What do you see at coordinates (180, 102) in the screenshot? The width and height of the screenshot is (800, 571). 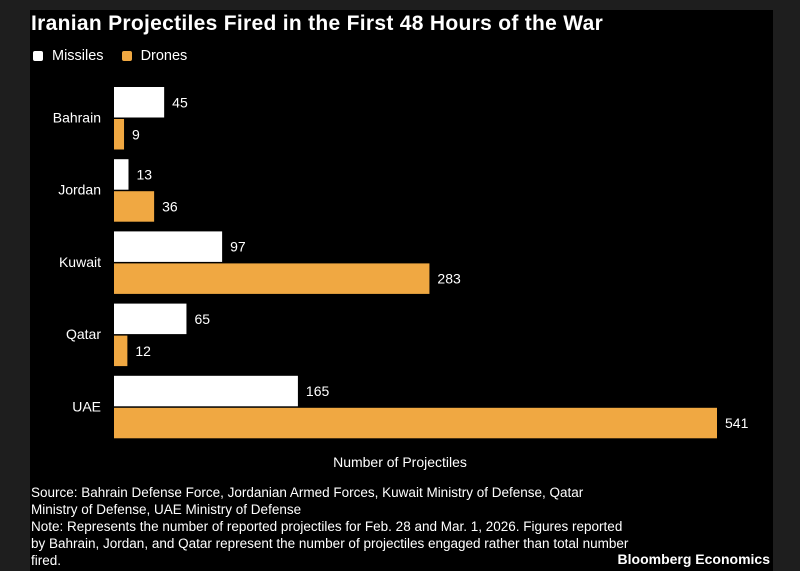 I see `data-label: 45` at bounding box center [180, 102].